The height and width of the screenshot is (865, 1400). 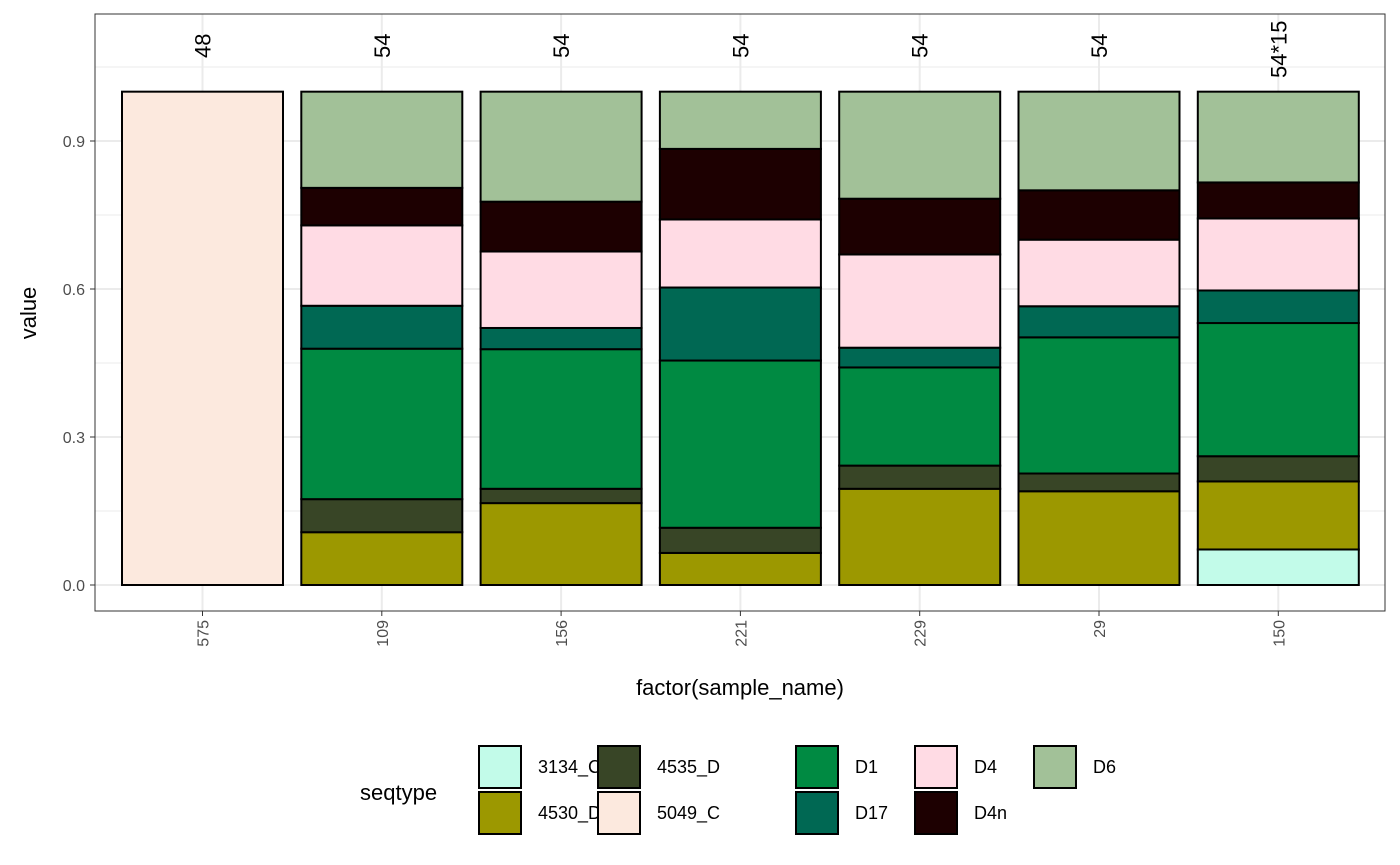 I want to click on legend-label: D1, so click(x=866, y=767).